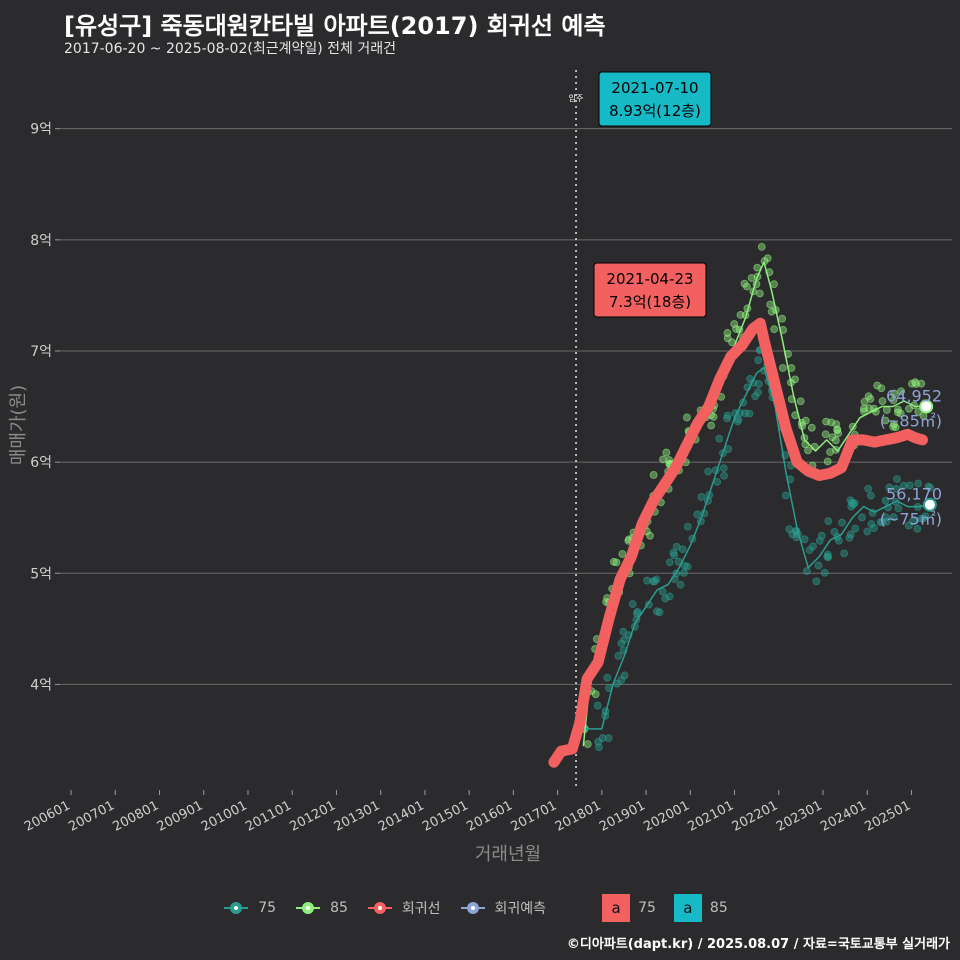 The image size is (960, 960). Describe the element at coordinates (799, 816) in the screenshot. I see `x-tick-label: 202301` at that location.